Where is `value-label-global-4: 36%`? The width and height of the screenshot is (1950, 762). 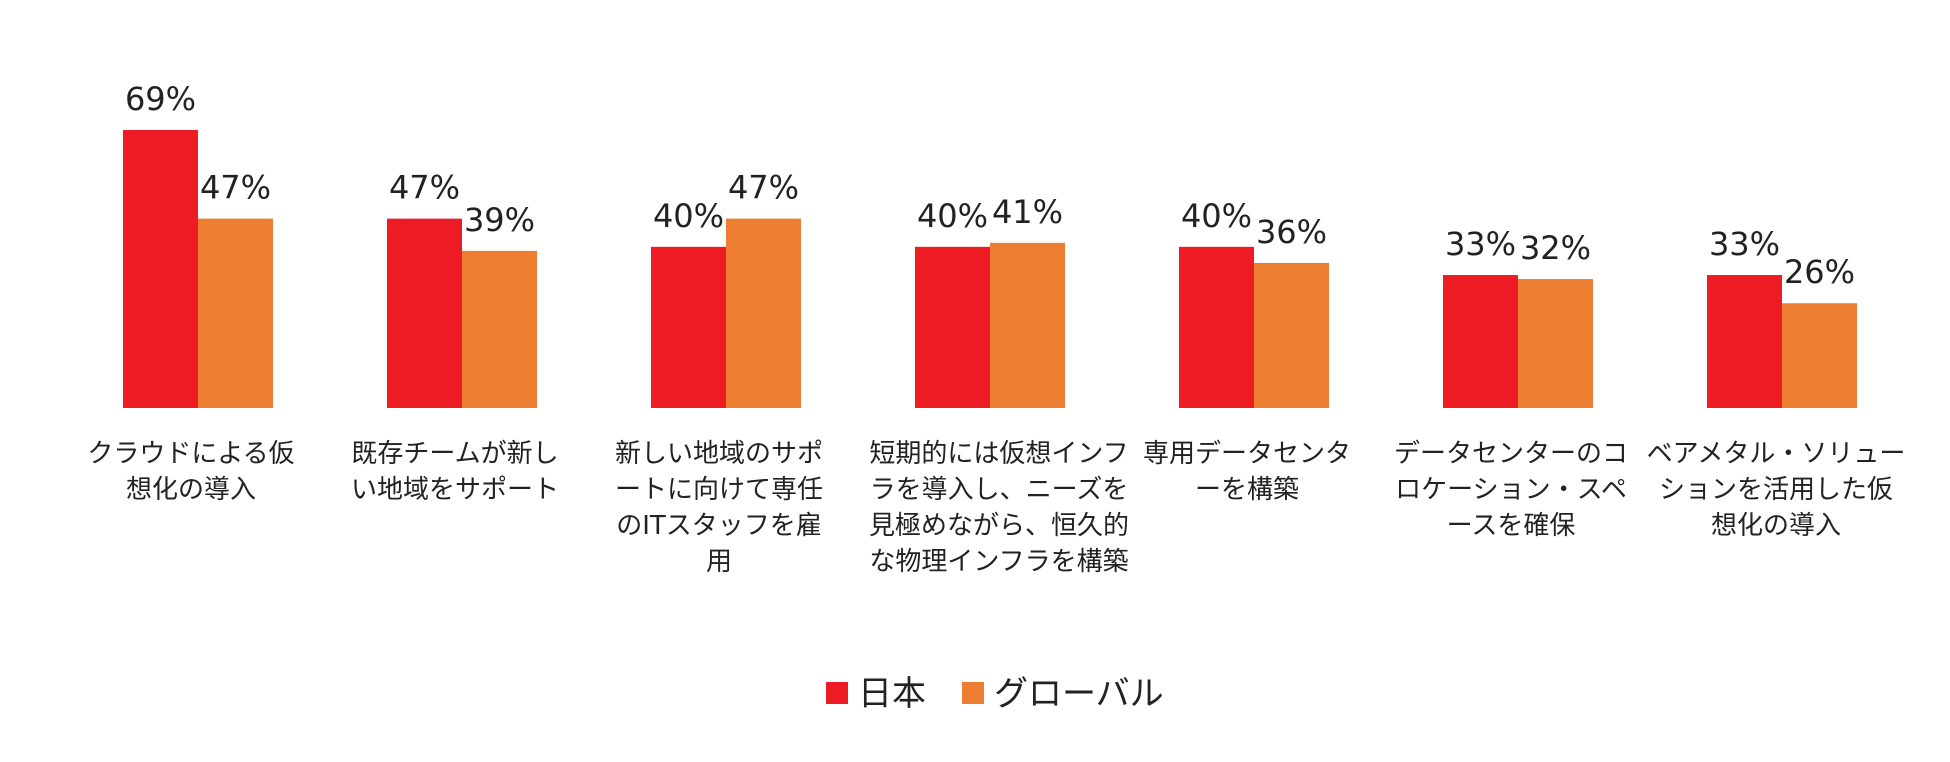 value-label-global-4: 36% is located at coordinates (1291, 232).